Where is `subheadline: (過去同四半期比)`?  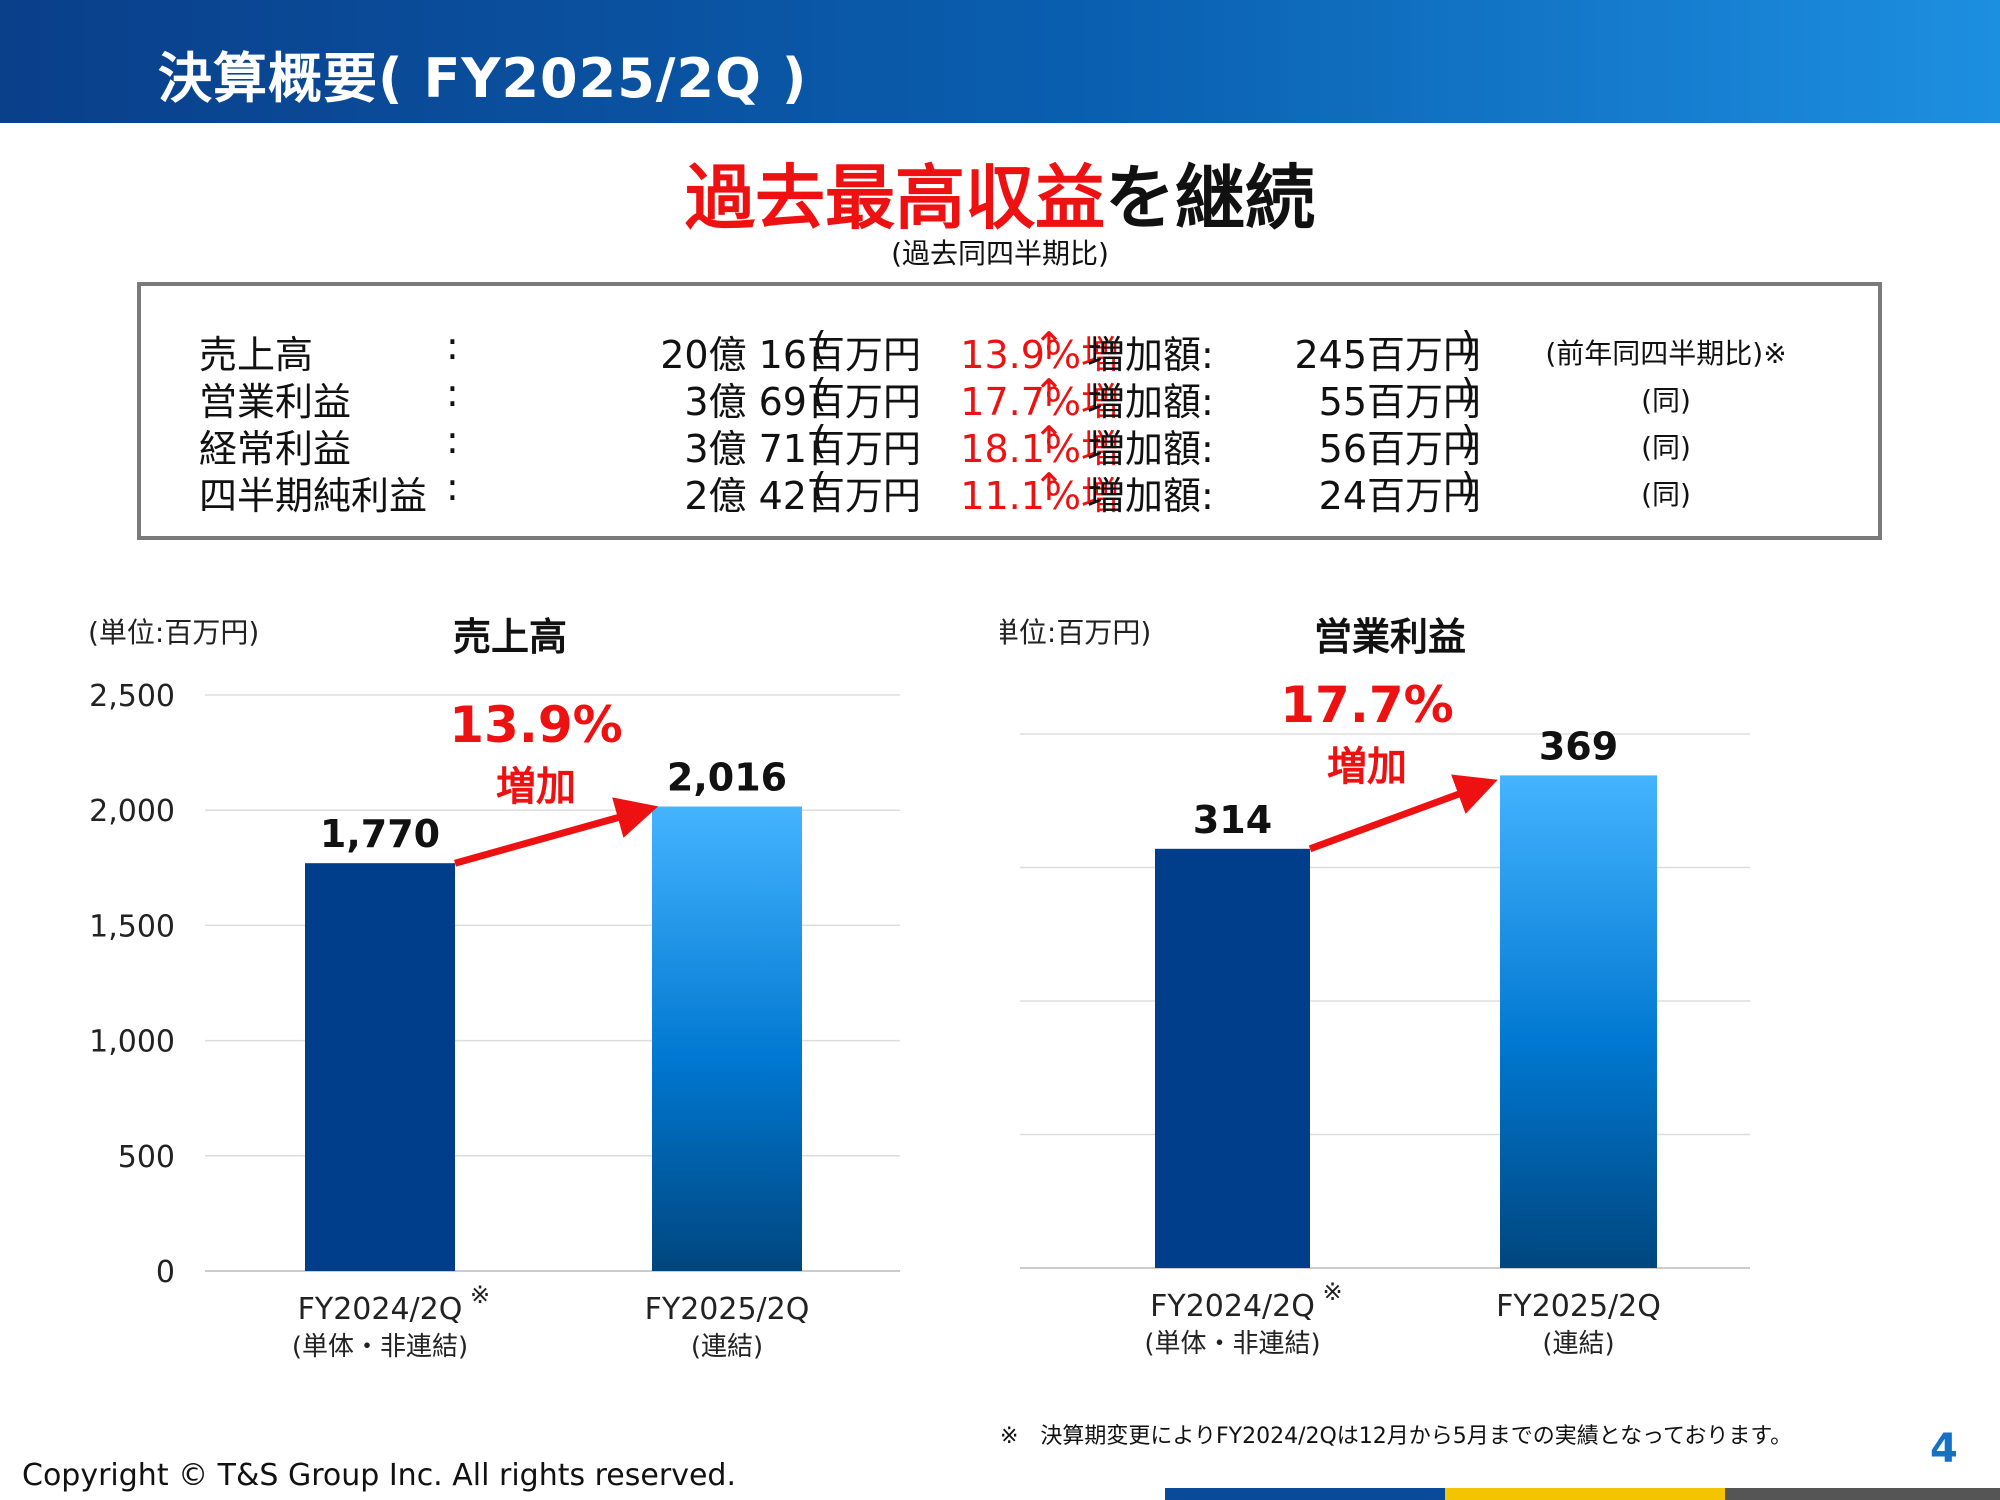
subheadline: (過去同四半期比) is located at coordinates (1000, 253).